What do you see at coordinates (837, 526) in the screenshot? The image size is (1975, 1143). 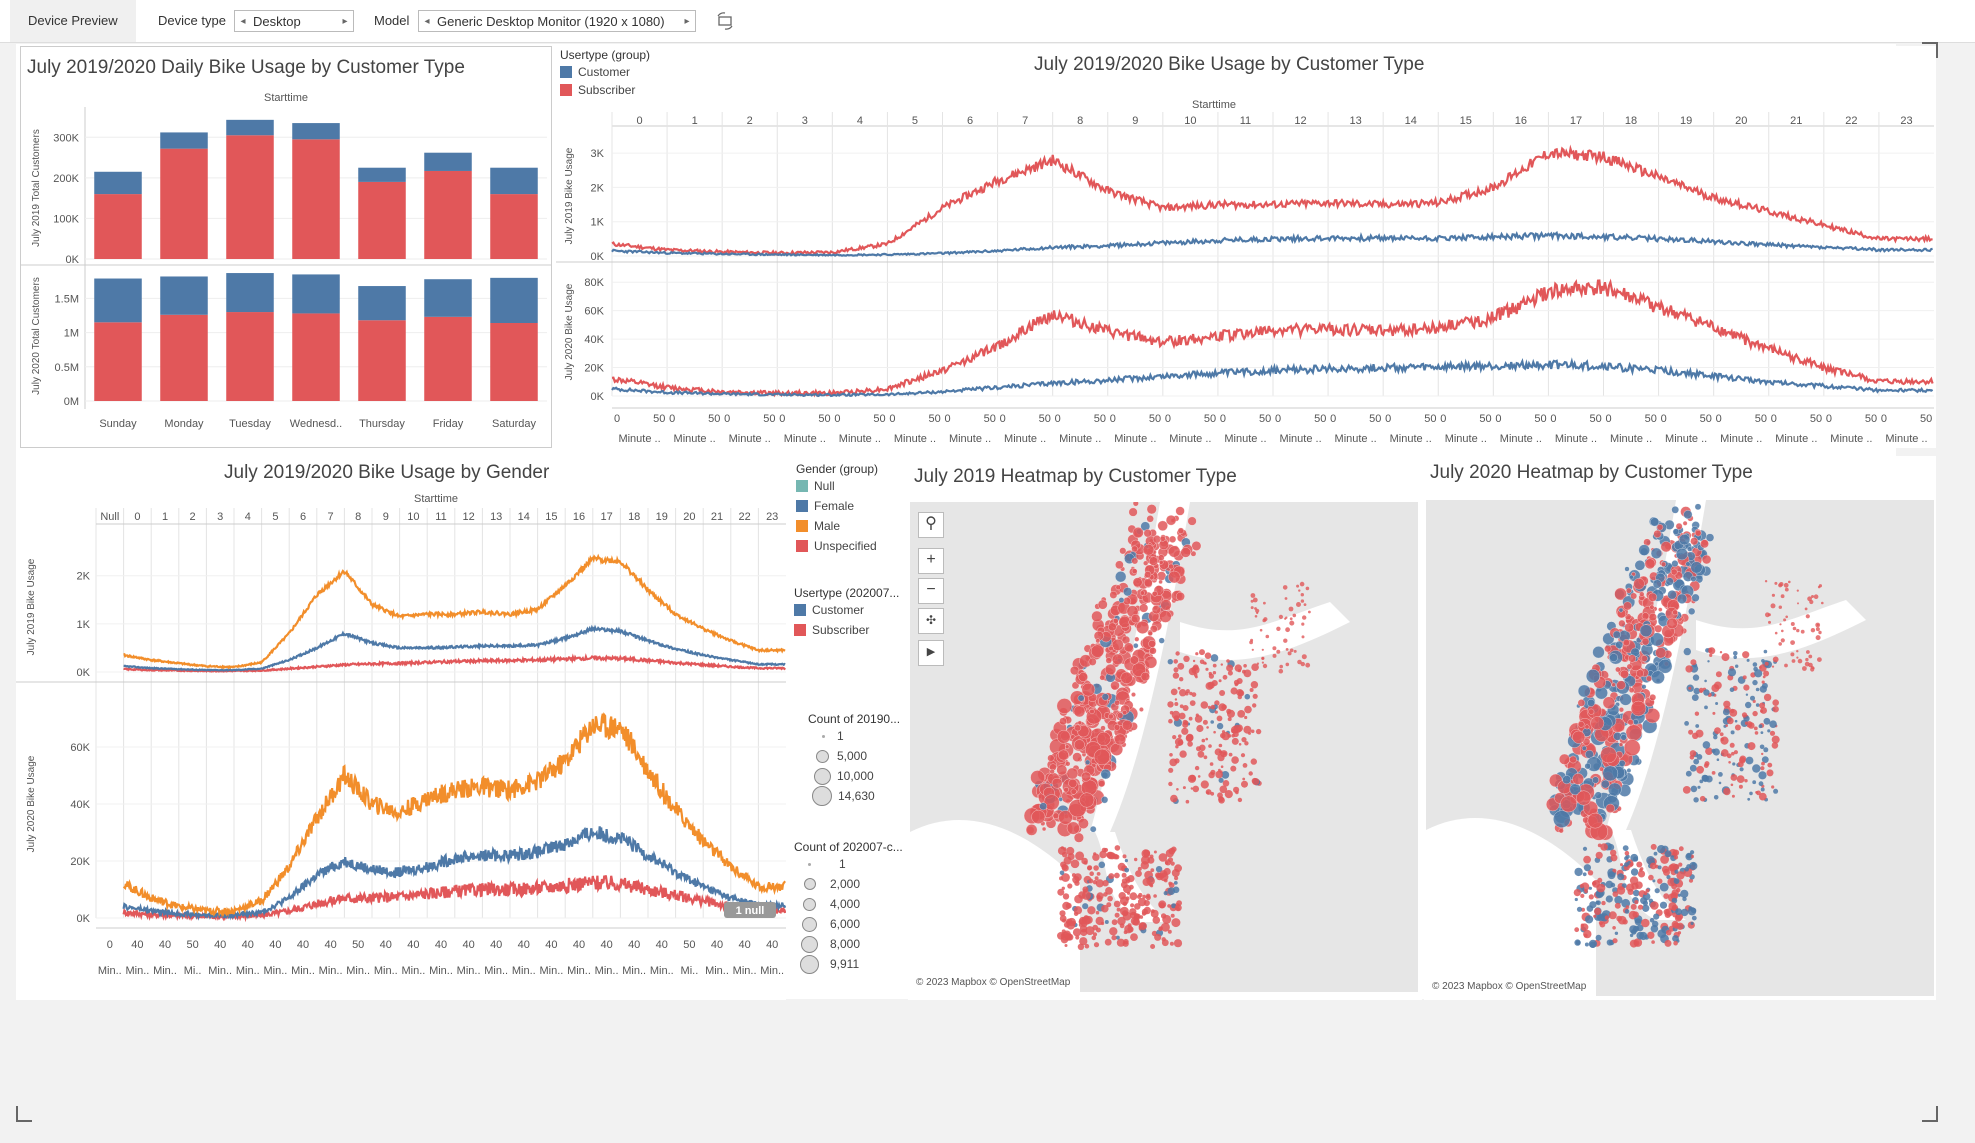 I see `legend-item-male: Male` at bounding box center [837, 526].